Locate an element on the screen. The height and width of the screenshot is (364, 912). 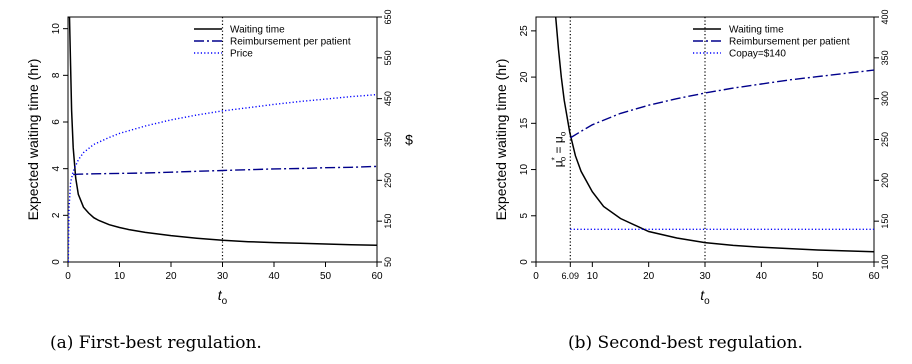
y-right-tick-label: 650 is located at coordinates (388, 16).